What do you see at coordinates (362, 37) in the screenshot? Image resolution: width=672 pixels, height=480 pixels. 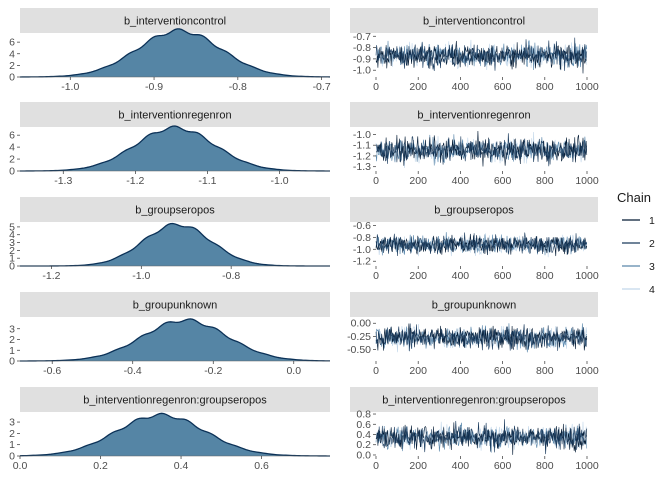 I see `trace-ytick-label: -0.7` at bounding box center [362, 37].